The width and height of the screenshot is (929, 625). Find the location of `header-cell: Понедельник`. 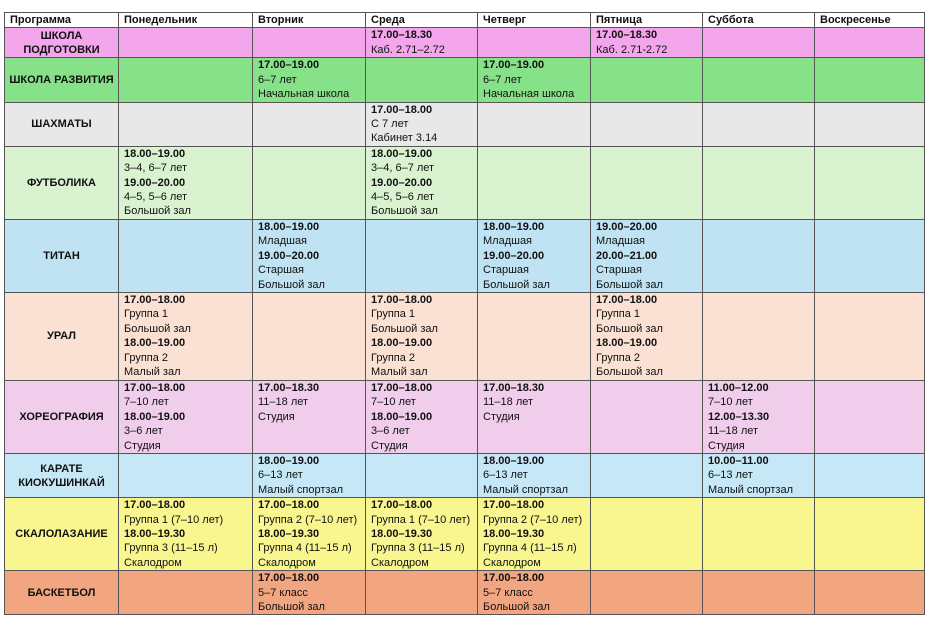

header-cell: Понедельник is located at coordinates (185, 20).